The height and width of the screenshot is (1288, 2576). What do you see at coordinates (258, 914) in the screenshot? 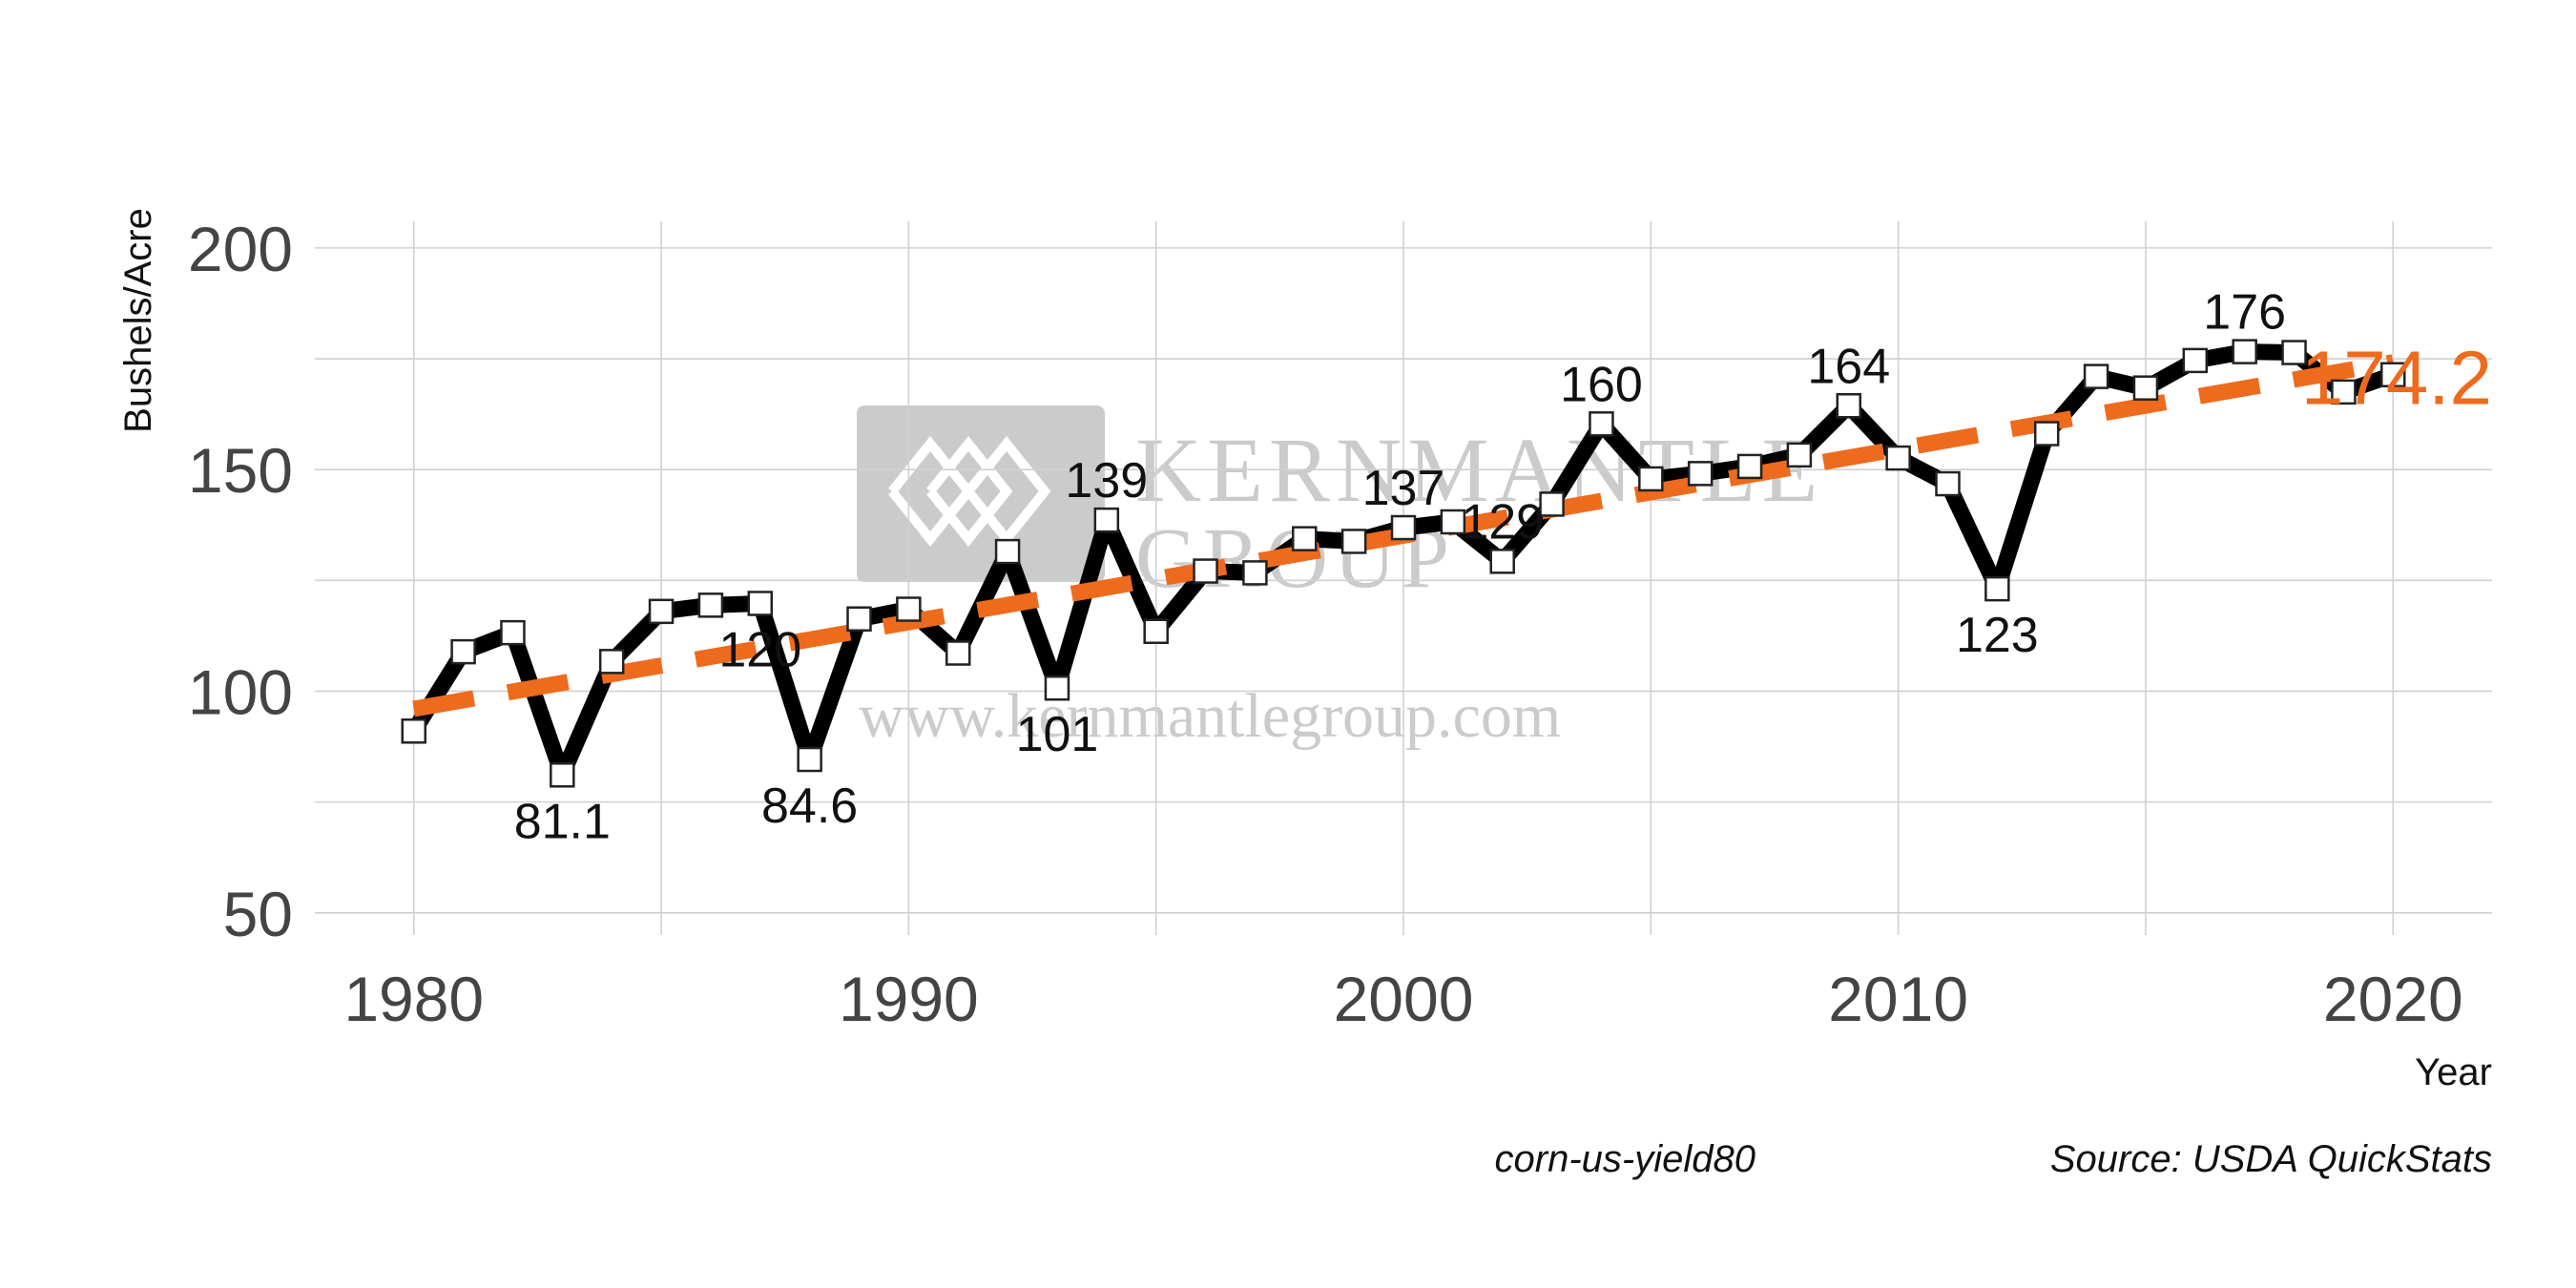
I see `y-tick-label: 50` at bounding box center [258, 914].